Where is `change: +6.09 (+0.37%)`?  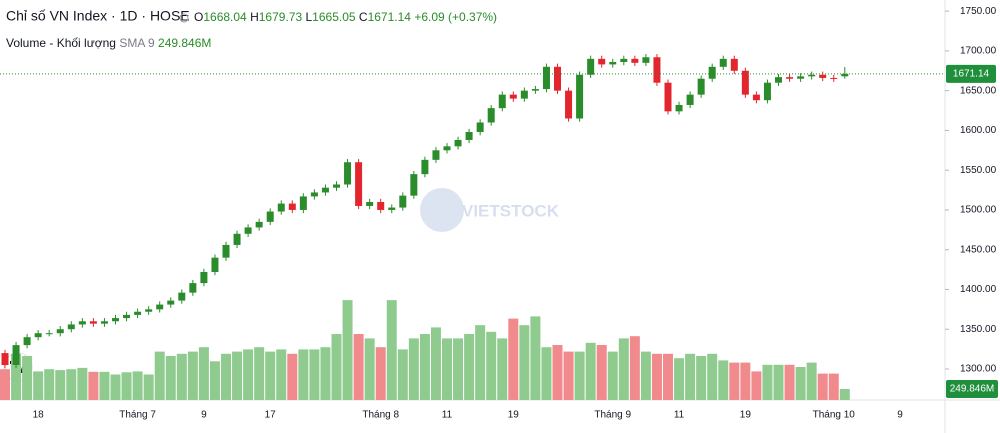
change: +6.09 (+0.37%) is located at coordinates (455, 17).